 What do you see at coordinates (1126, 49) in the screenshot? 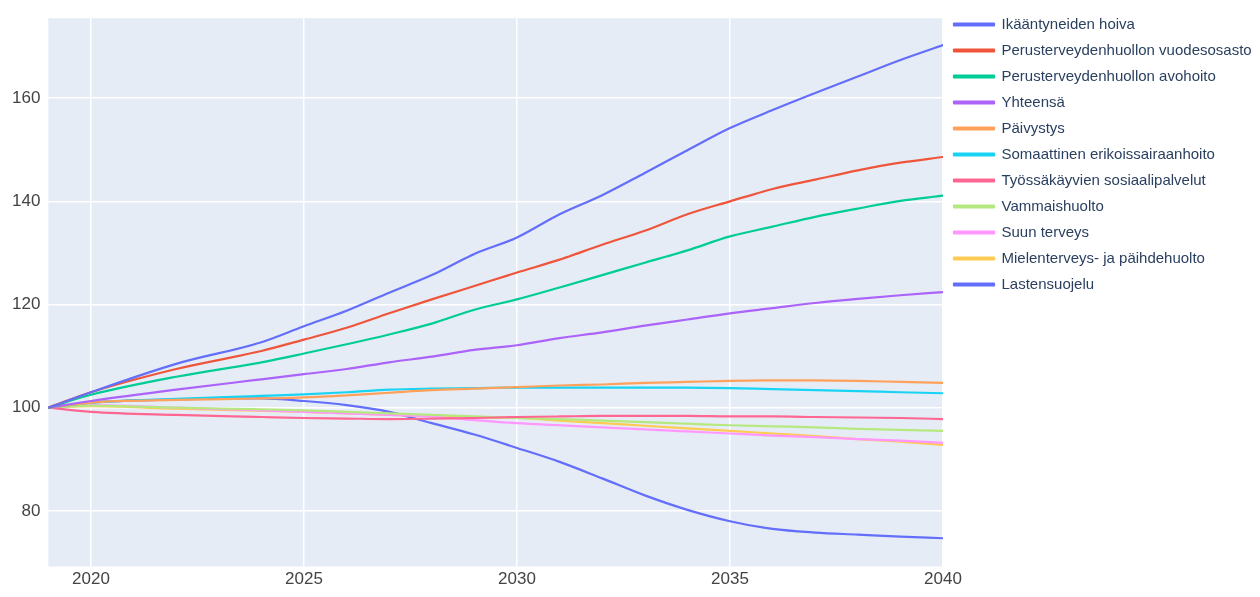
I see `legend-label: Perusterveydenhuollon vuodesosasto` at bounding box center [1126, 49].